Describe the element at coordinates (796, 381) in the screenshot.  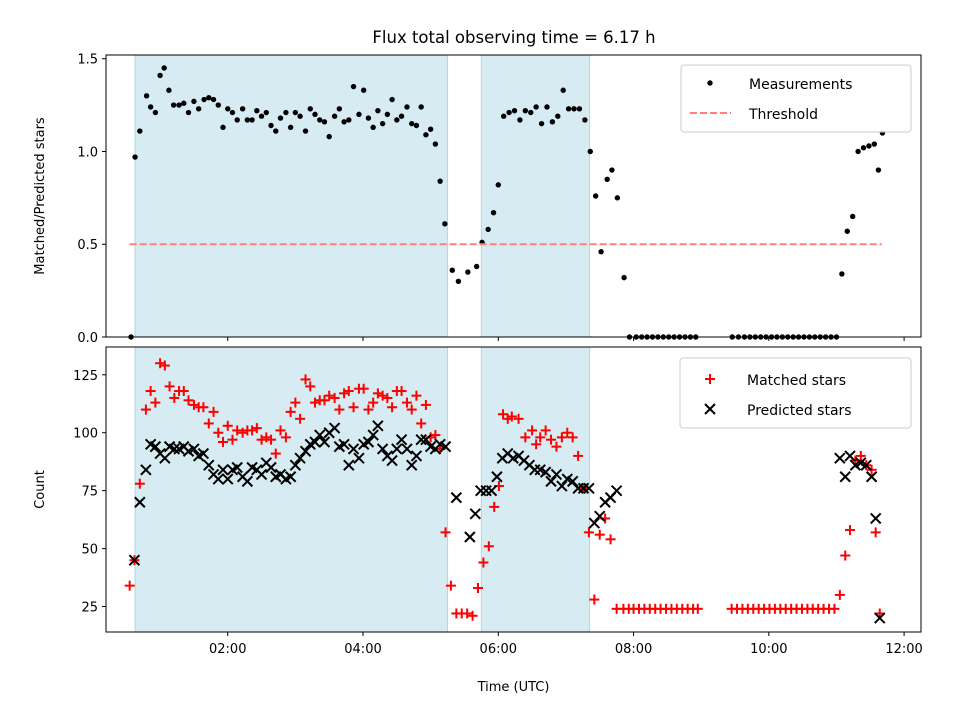
I see `legend-label-matched: Matched stars` at that location.